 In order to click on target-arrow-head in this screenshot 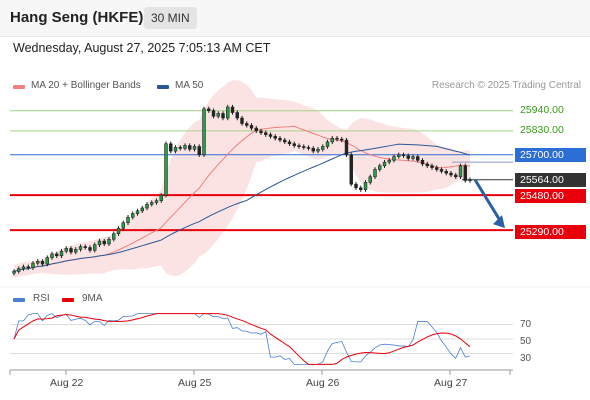, I will do `click(499, 222)`.